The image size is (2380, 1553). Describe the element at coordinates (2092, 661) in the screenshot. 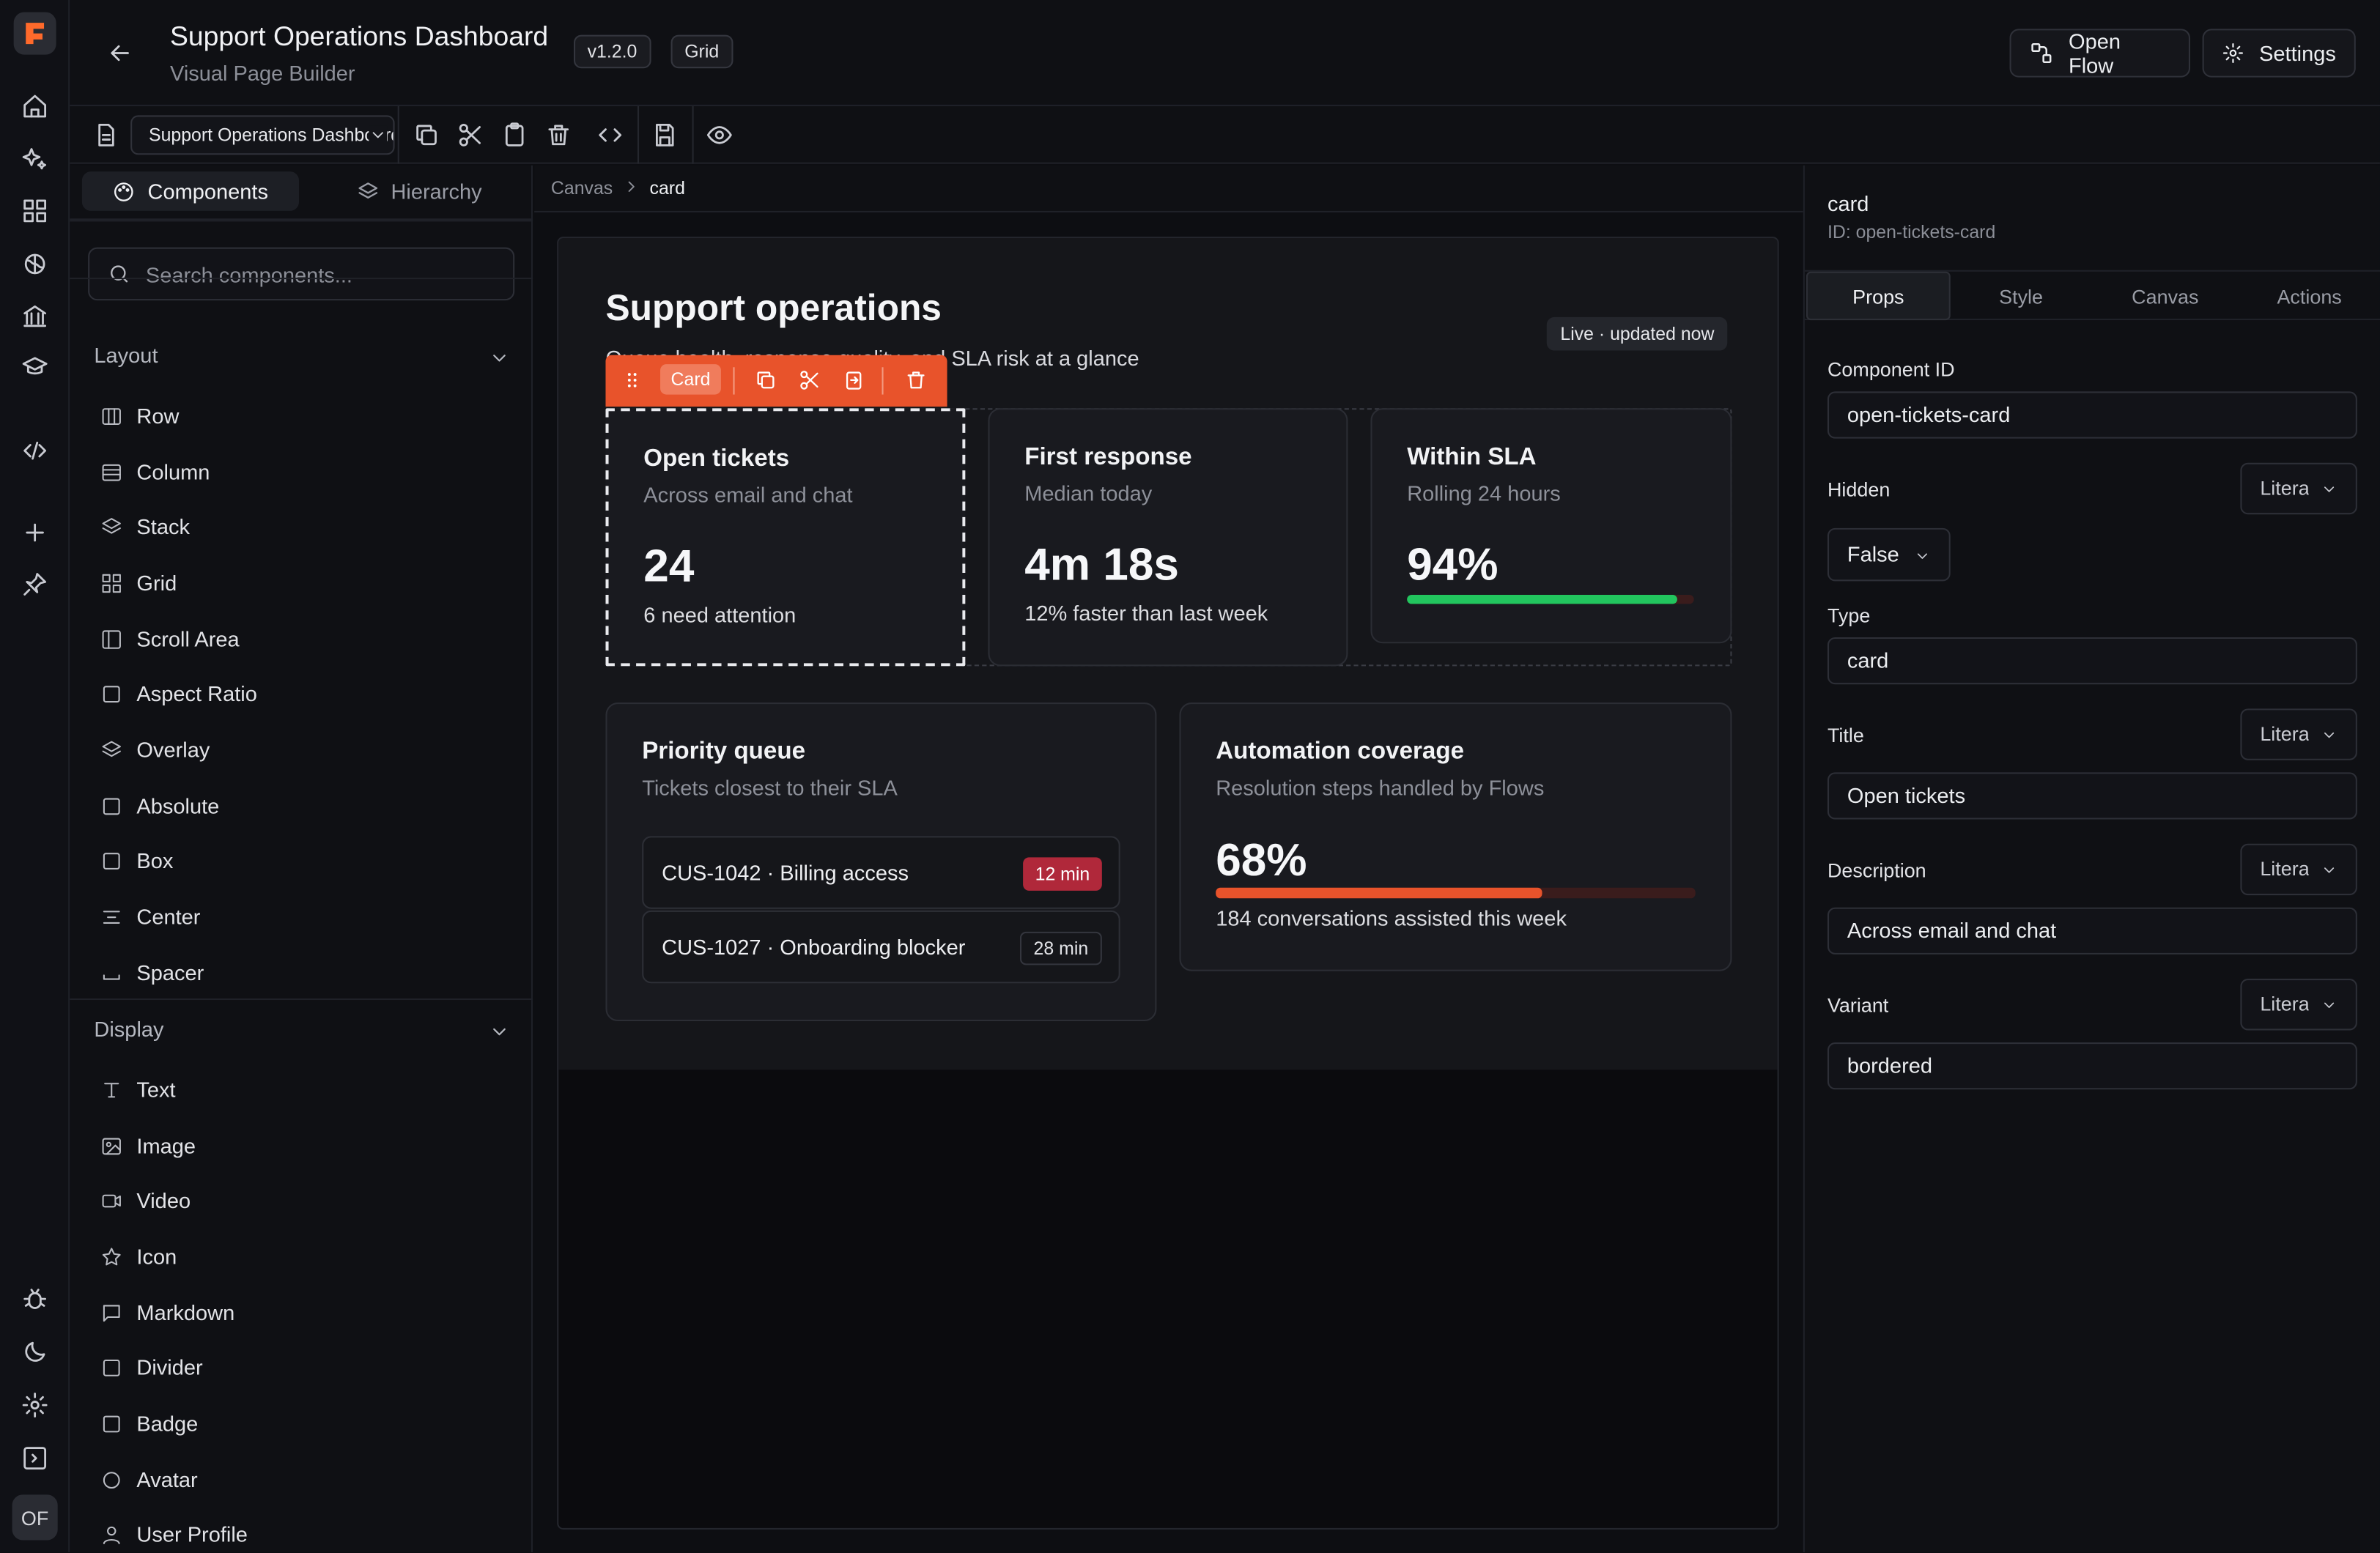

I see `type-input: card` at that location.